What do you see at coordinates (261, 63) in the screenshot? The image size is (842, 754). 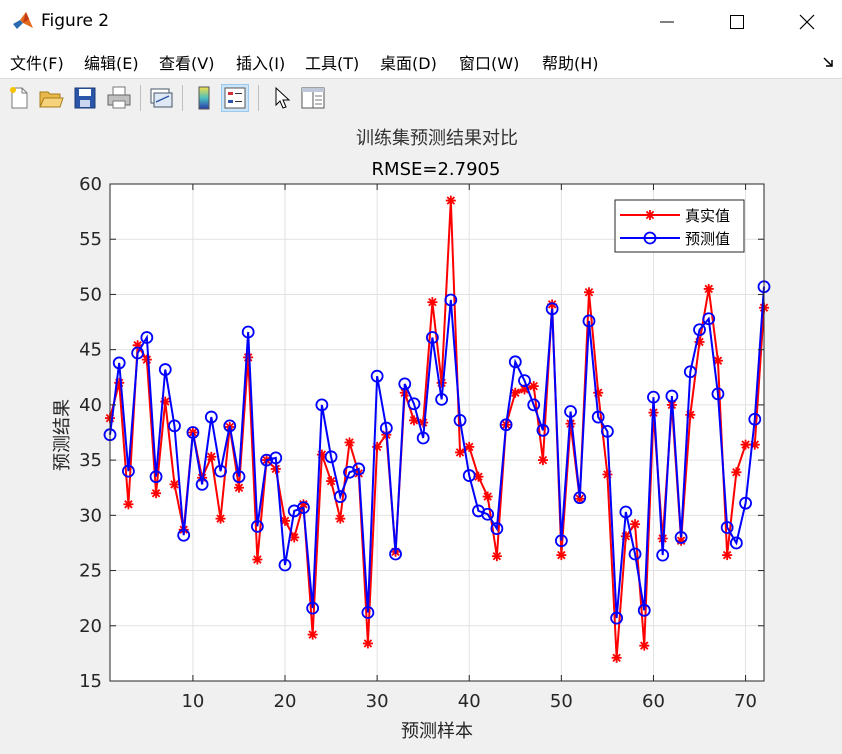 I see `menu-insert: 插入(I)` at bounding box center [261, 63].